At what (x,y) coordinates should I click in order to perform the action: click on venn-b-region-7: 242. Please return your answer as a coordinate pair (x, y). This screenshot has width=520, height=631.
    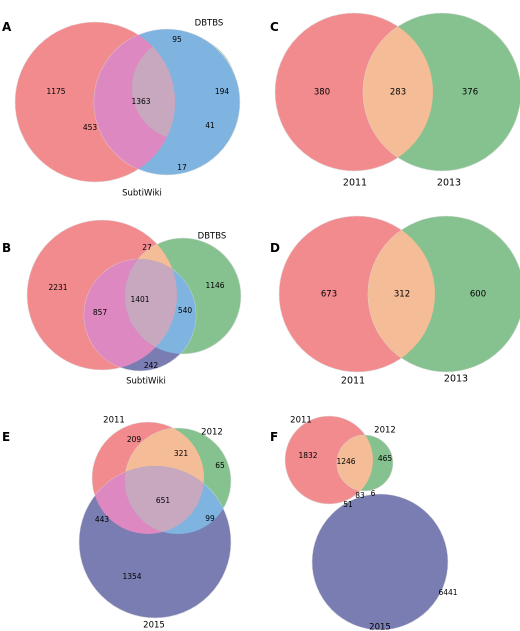
    Looking at the image, I should click on (151, 365).